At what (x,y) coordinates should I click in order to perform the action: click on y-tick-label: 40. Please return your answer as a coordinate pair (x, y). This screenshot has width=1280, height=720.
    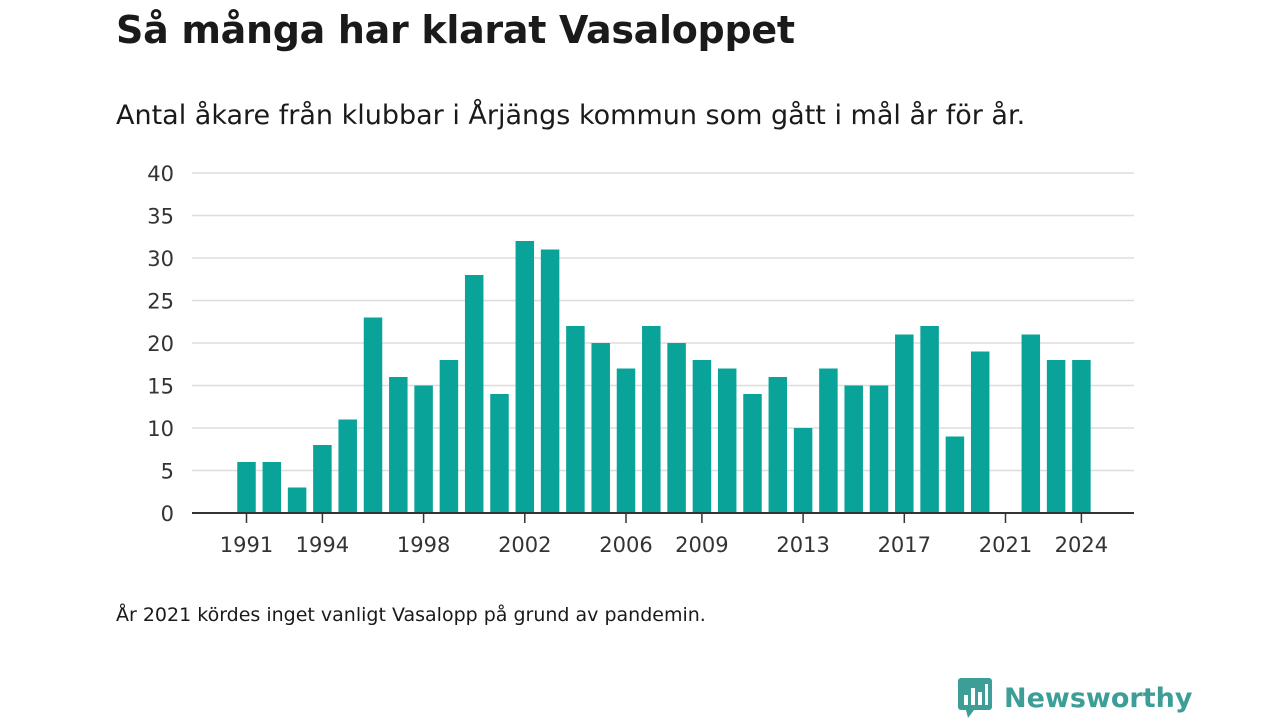
    Looking at the image, I should click on (160, 174).